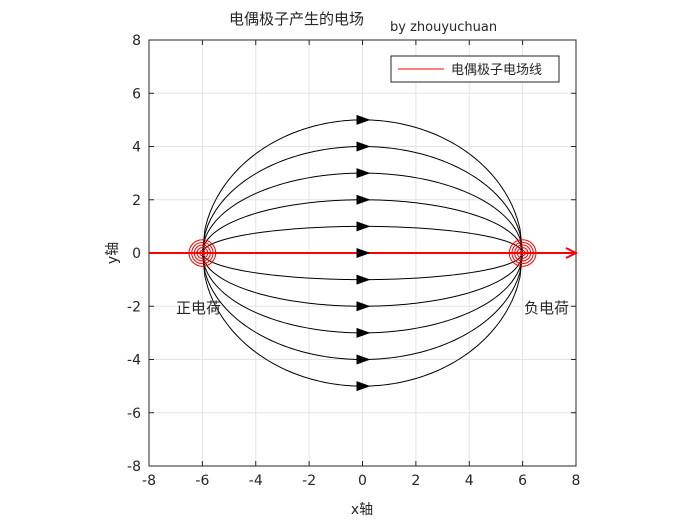  I want to click on red-axis-arrow, so click(572, 253).